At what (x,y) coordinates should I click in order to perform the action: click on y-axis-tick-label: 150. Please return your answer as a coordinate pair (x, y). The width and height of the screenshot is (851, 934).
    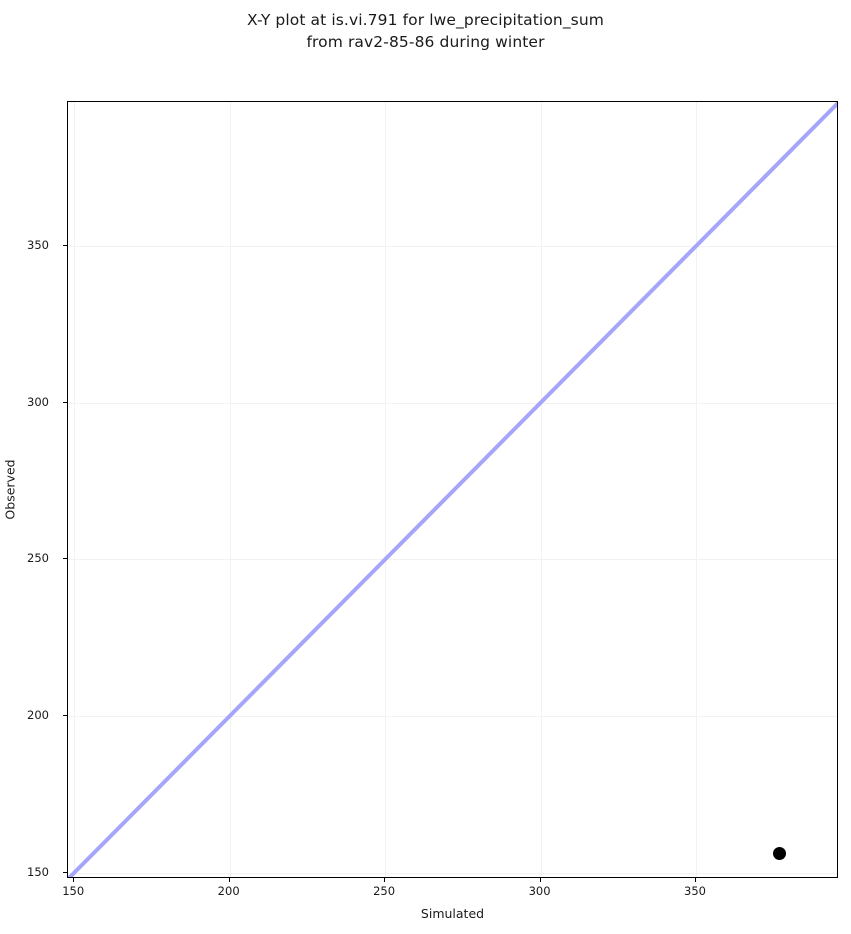
    Looking at the image, I should click on (38, 871).